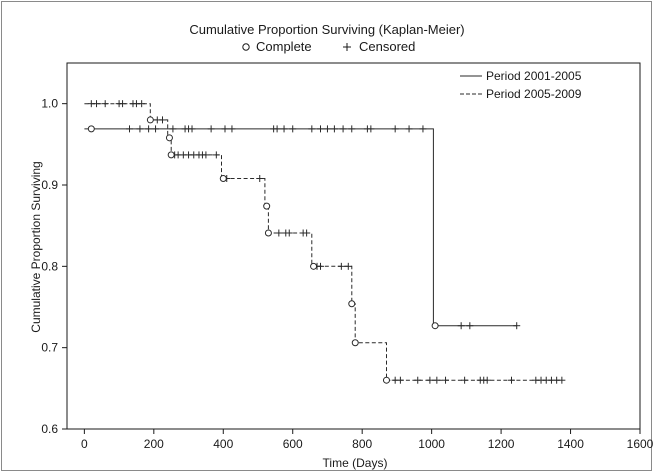  I want to click on y-axis: 0.6 0.7 0.8 0.9 1.0, so click(54, 266).